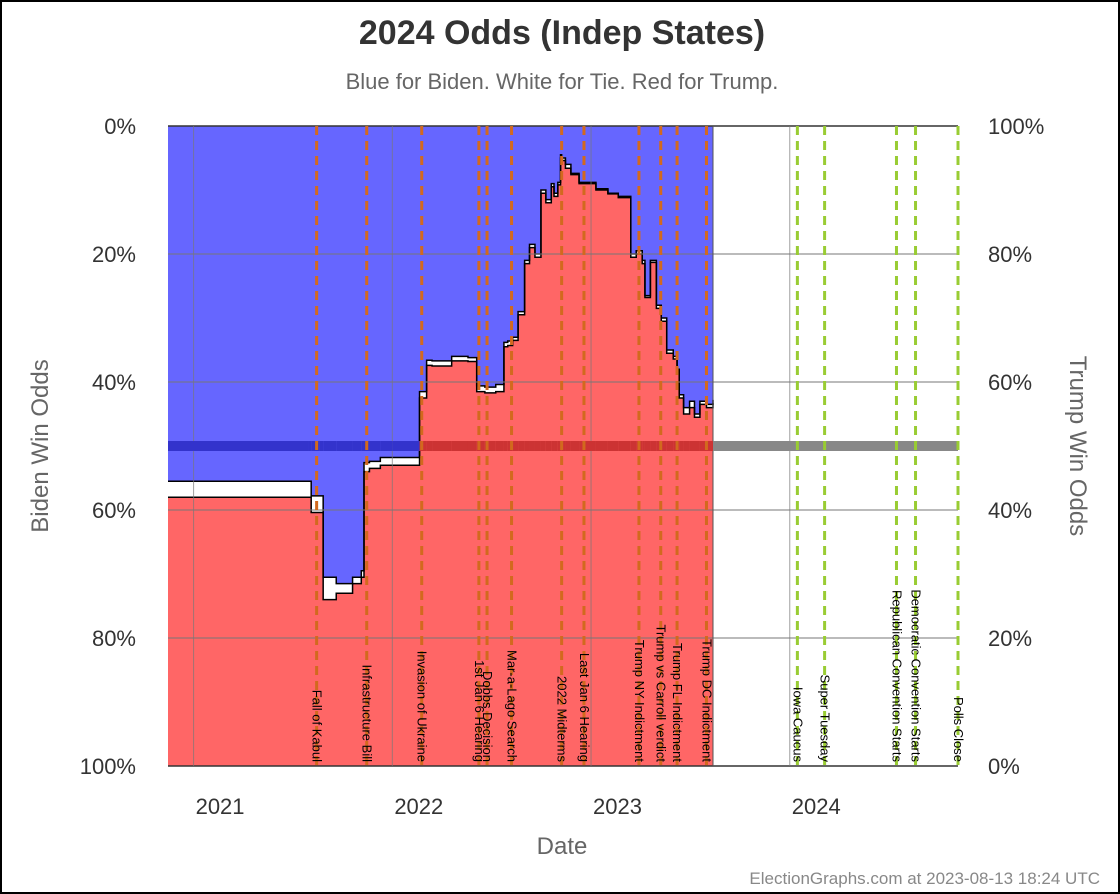 This screenshot has width=1120, height=894. What do you see at coordinates (487, 716) in the screenshot?
I see `past-event-label: Dobbs Decision` at bounding box center [487, 716].